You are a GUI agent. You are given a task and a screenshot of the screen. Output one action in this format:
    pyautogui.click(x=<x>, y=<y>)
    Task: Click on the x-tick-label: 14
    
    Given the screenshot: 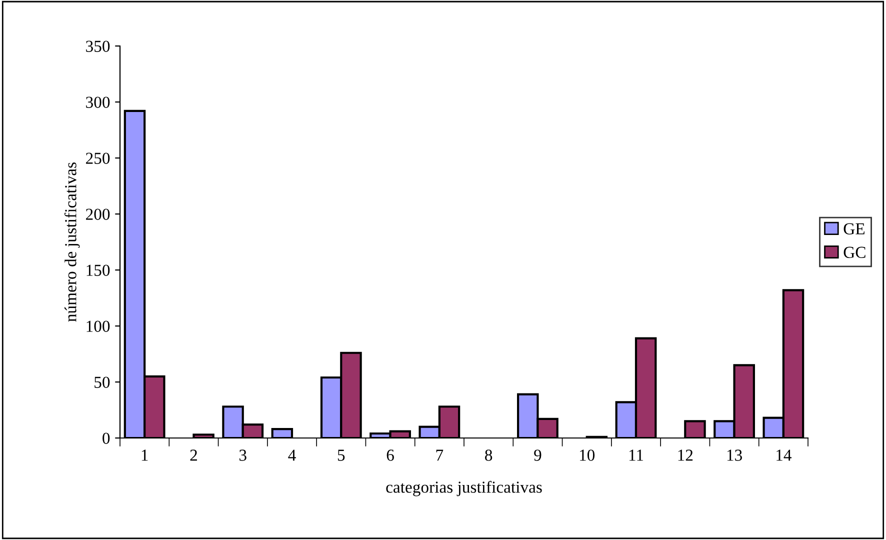 What is the action you would take?
    pyautogui.click(x=784, y=455)
    